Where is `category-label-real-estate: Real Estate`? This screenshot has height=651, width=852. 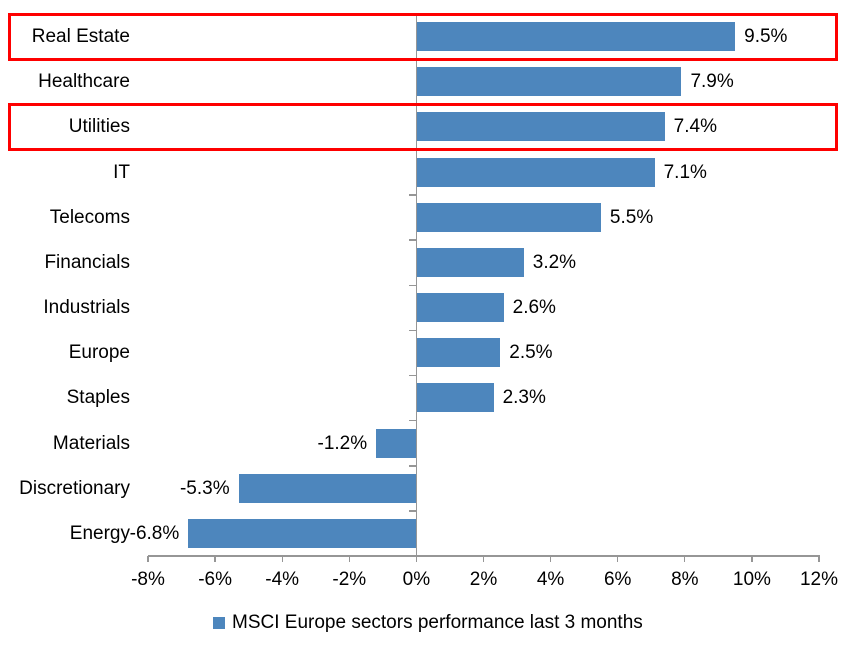 category-label-real-estate: Real Estate is located at coordinates (80, 37).